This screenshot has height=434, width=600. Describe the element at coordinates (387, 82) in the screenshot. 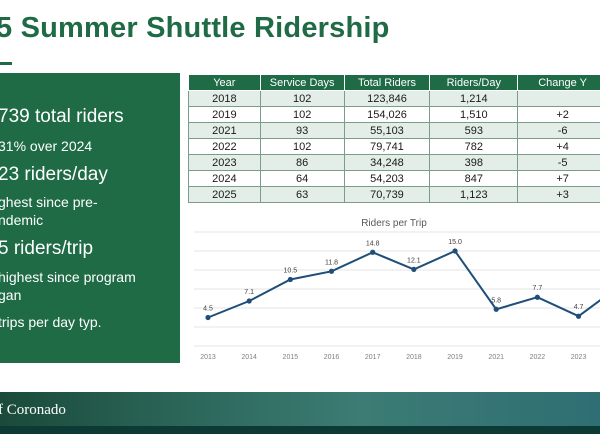

I see `header-total-riders: Total Riders` at that location.